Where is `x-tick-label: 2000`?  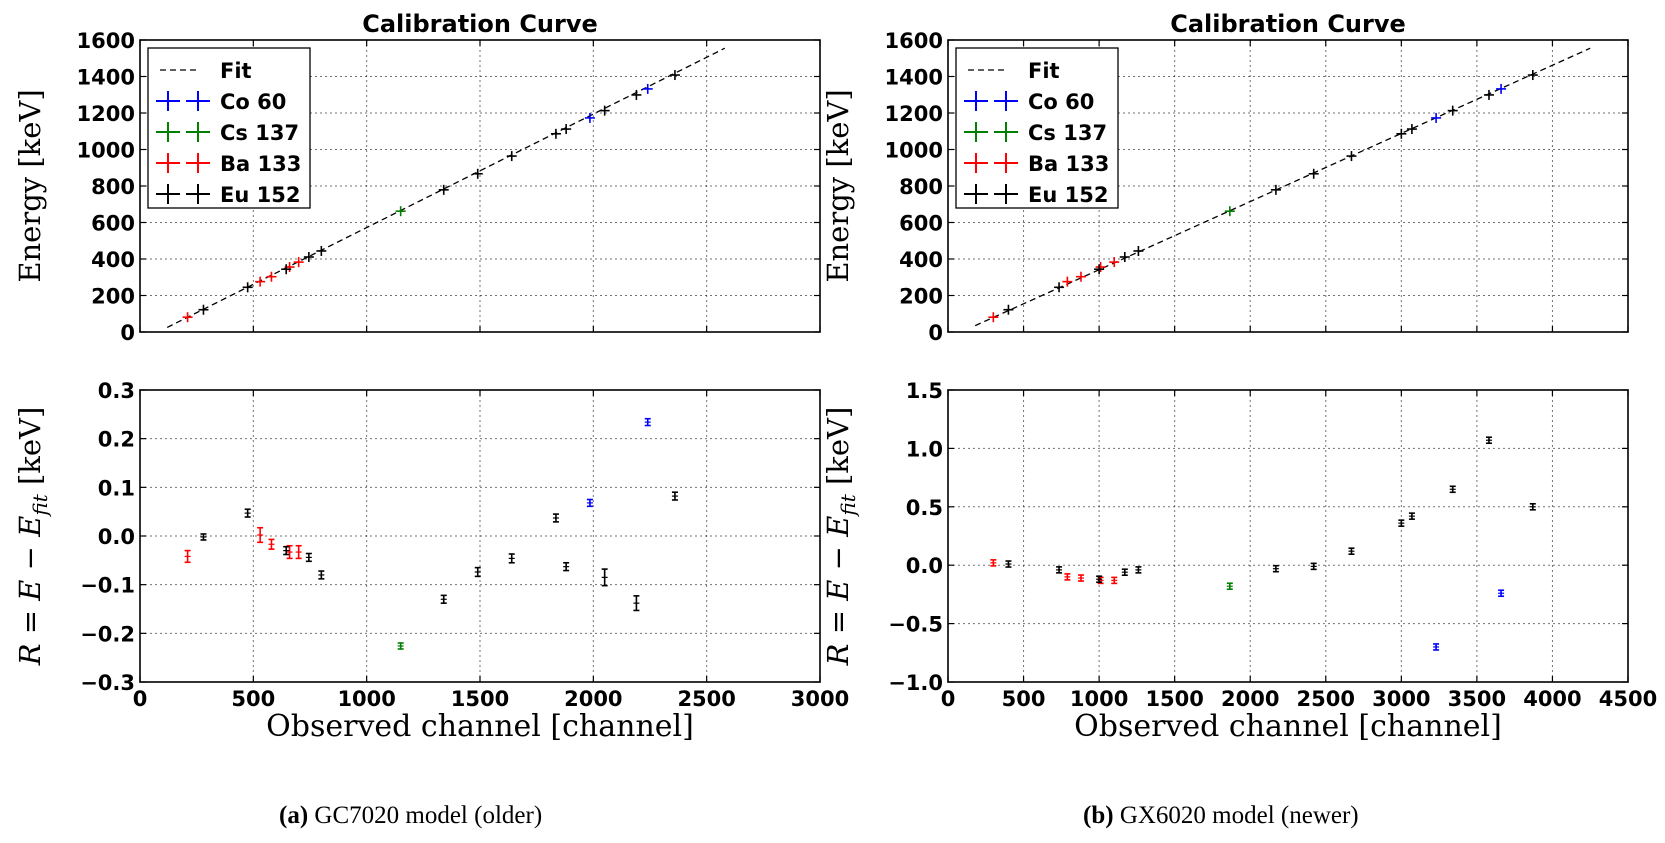 x-tick-label: 2000 is located at coordinates (593, 699).